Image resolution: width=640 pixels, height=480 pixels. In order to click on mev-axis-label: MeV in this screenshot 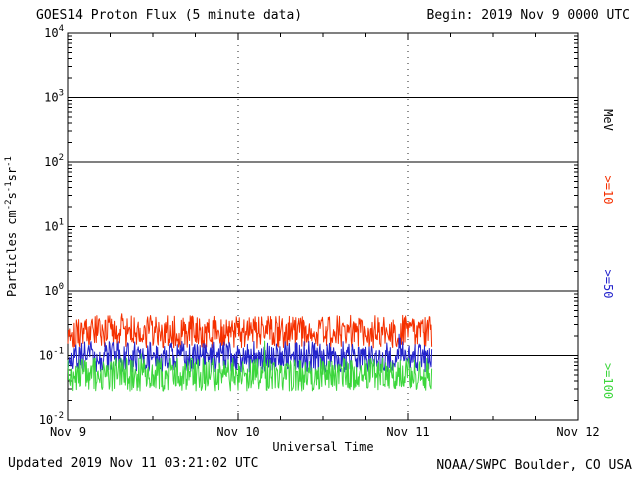, I will do `click(608, 120)`.